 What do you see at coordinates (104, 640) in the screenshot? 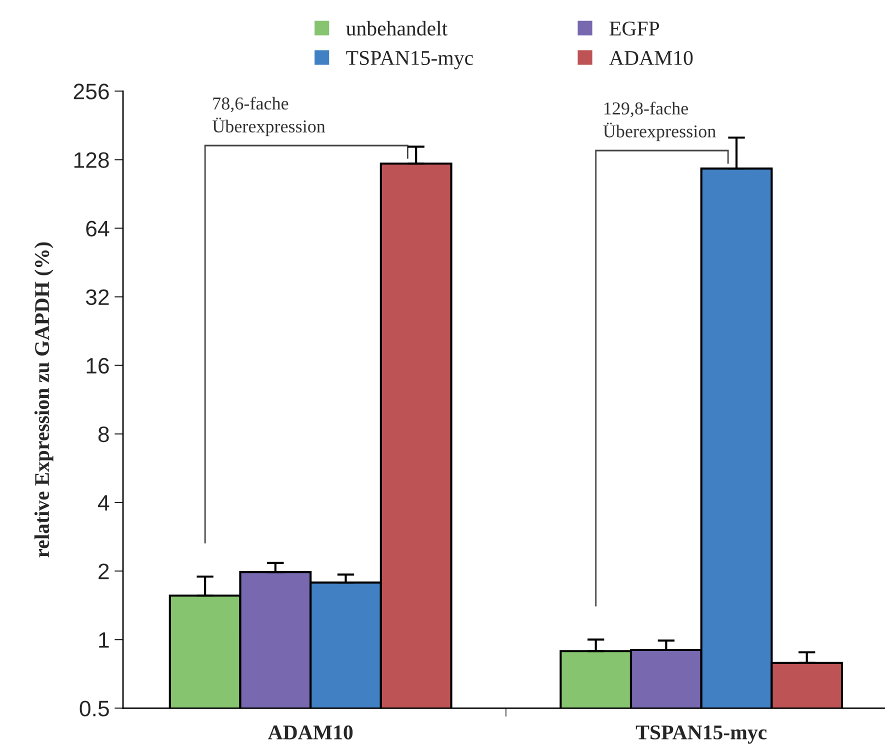
I see `y-tick-label: 1` at bounding box center [104, 640].